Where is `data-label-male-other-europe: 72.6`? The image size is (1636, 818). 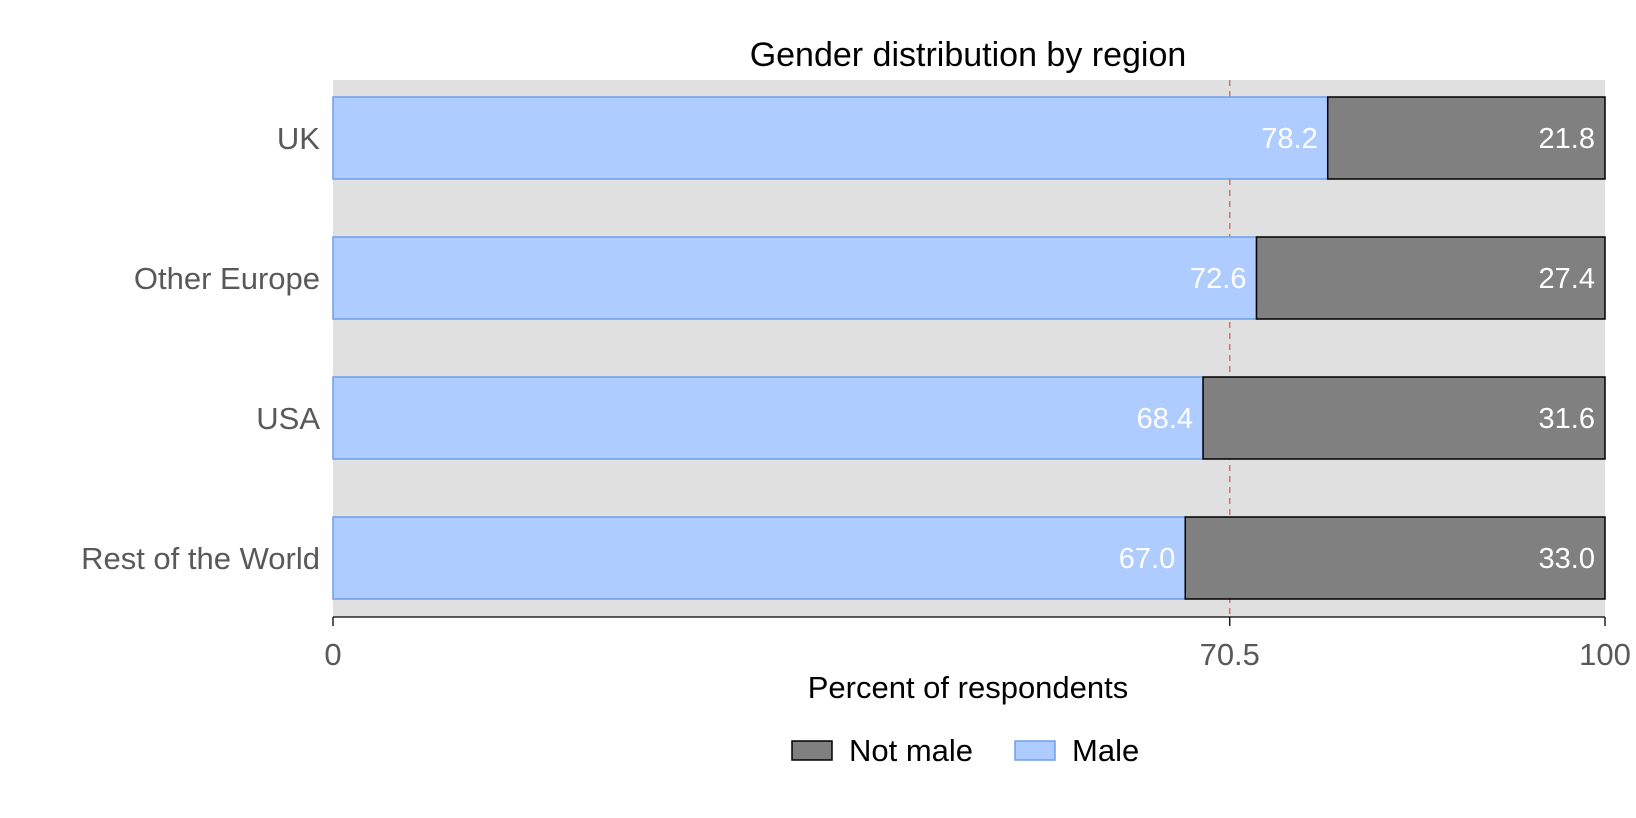 data-label-male-other-europe: 72.6 is located at coordinates (1218, 279).